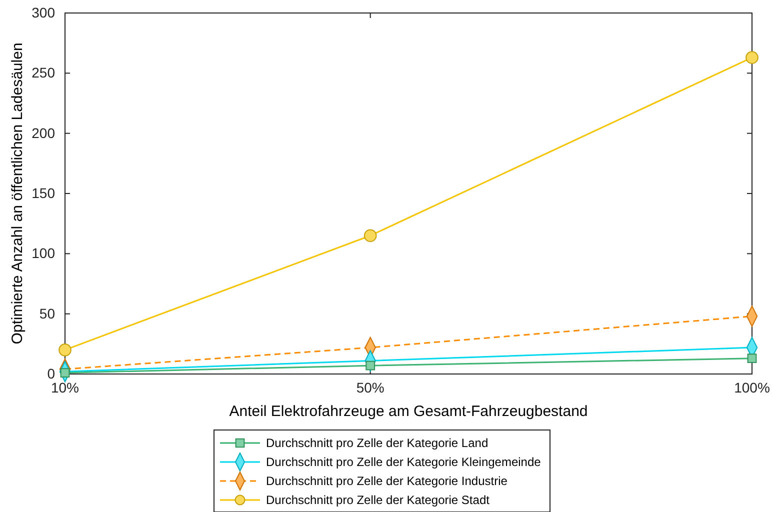 Image resolution: width=774 pixels, height=512 pixels. Describe the element at coordinates (65, 387) in the screenshot. I see `x-tick-label: 10%` at that location.